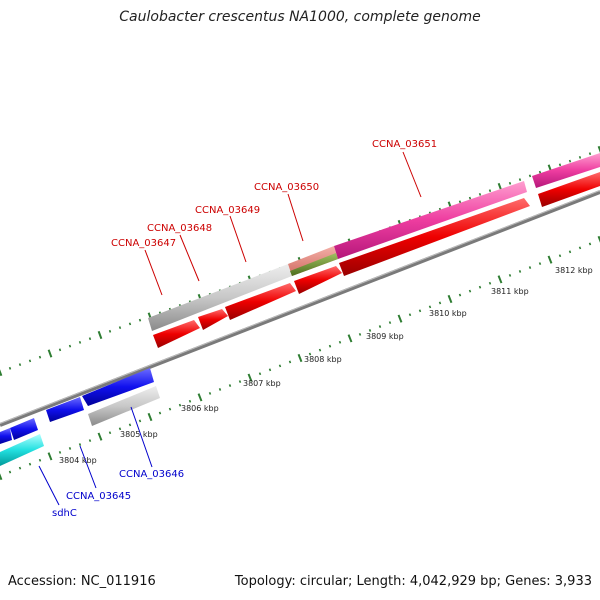  What do you see at coordinates (404, 144) in the screenshot?
I see `label-ccna-03651: CCNA_03651` at bounding box center [404, 144].